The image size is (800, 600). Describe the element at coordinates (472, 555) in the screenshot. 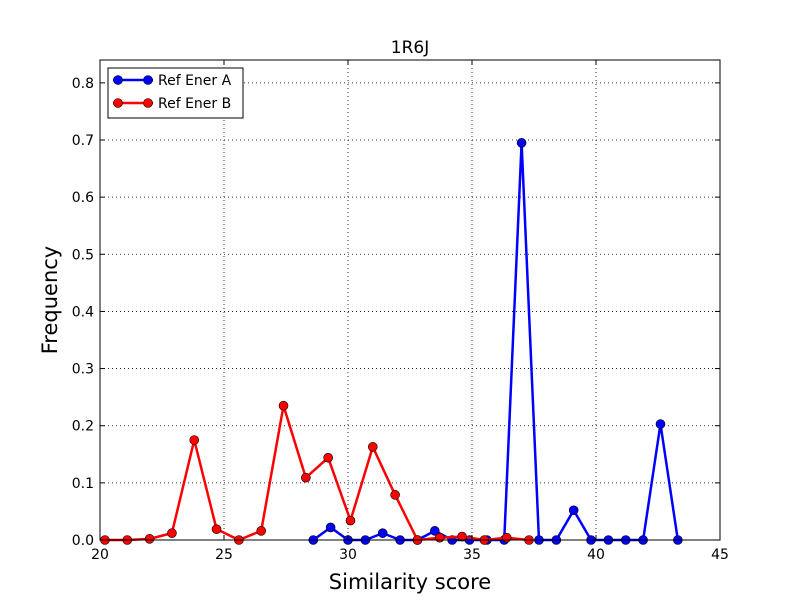

I see `x-tick-label: 35` at that location.